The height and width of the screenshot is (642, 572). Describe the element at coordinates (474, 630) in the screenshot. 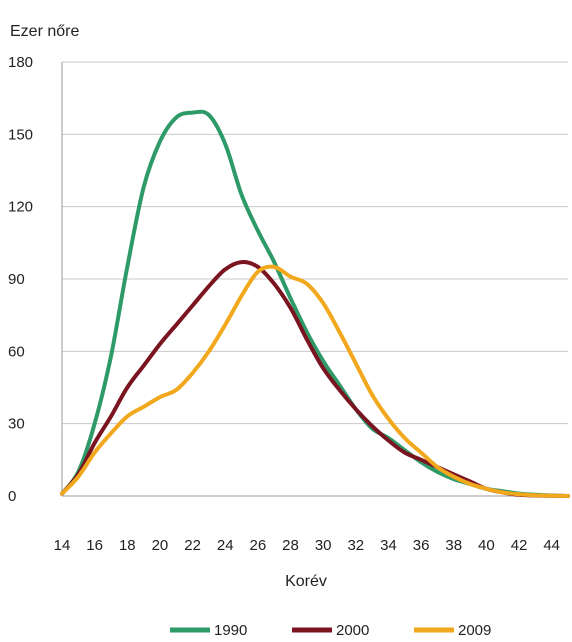

I see `legend-label-2009: 2009` at that location.